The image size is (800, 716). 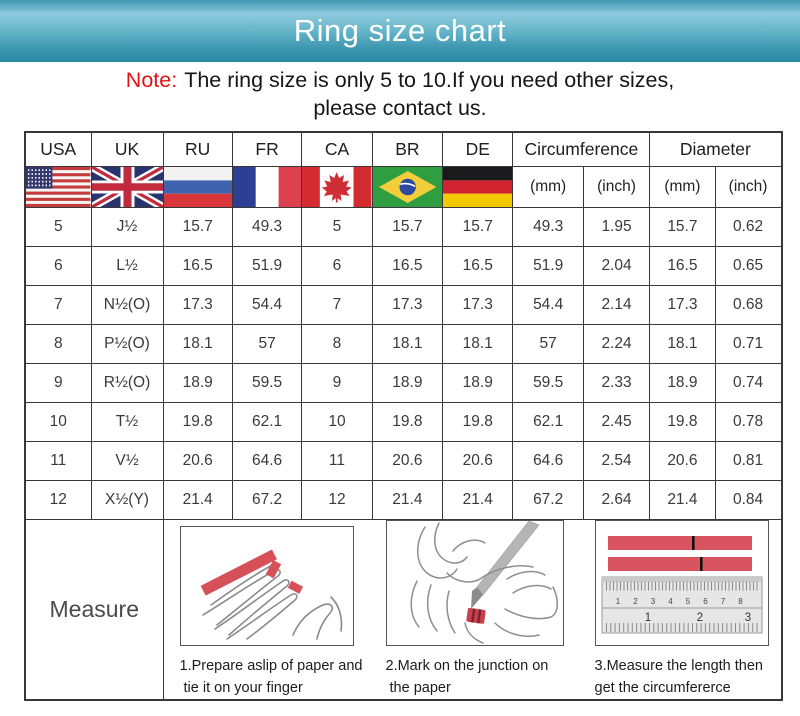 I want to click on measure-step-3: 1 2 3 4 5 6 7 8, so click(x=687, y=609).